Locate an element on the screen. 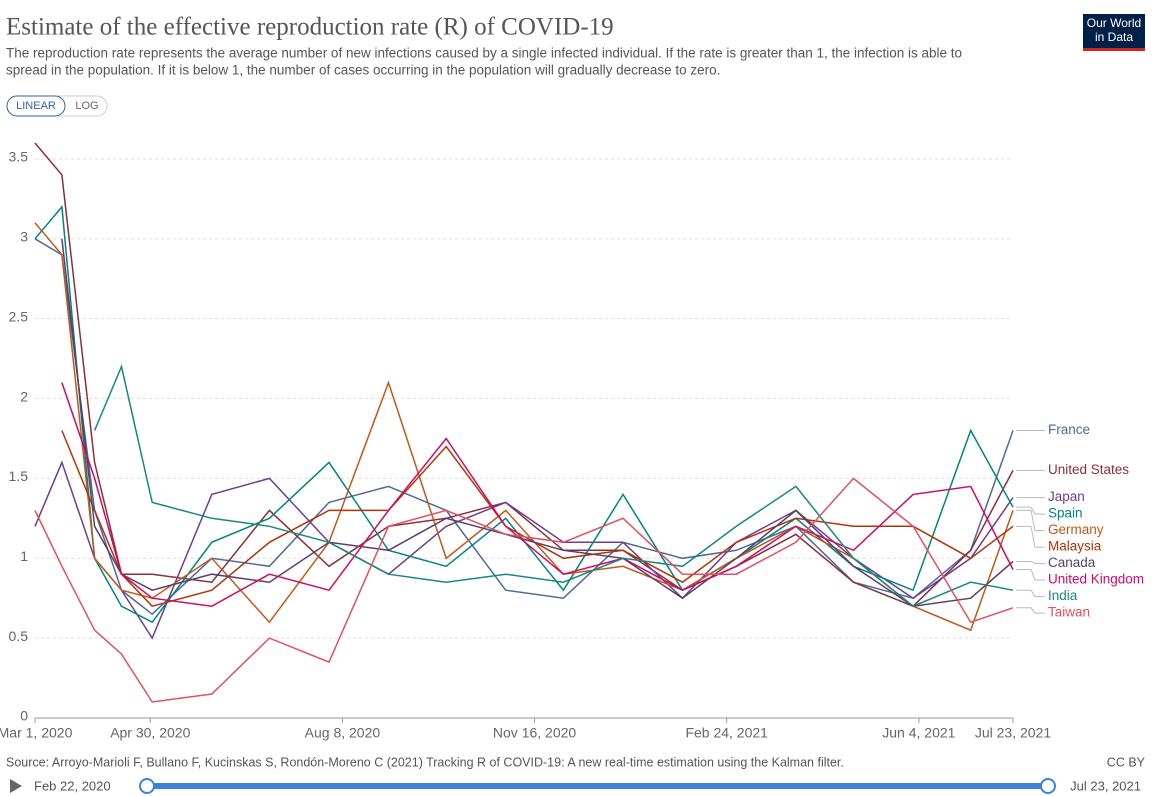  timeline-end: Jul 23, 2021 is located at coordinates (1105, 785).